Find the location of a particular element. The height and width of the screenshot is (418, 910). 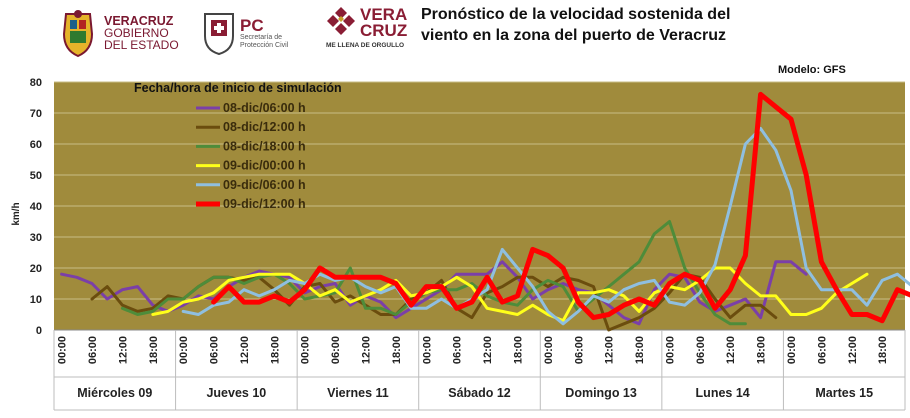

legend-title: Fecha/hora de inicio de simulación is located at coordinates (238, 88).